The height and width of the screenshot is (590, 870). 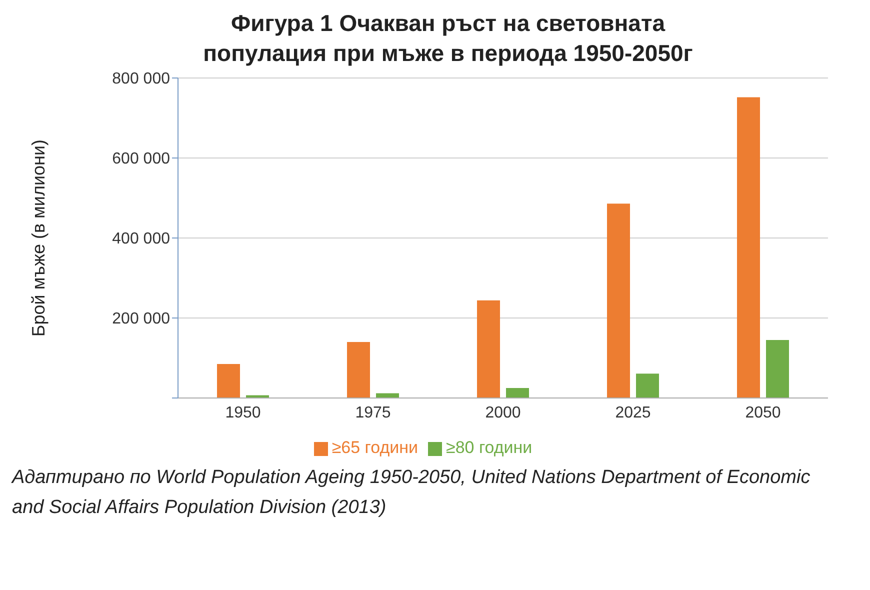 What do you see at coordinates (38, 238) in the screenshot?
I see `y-axis-title: Брой мъже (в милиони)` at bounding box center [38, 238].